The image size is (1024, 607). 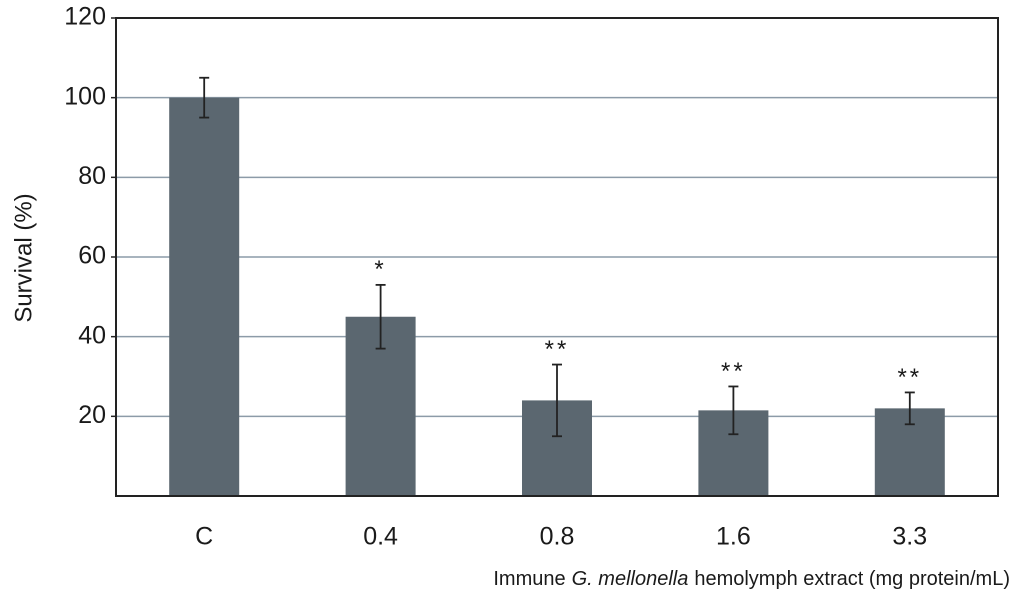 I want to click on x-label-part: hemolymph extract (mg protein/mL), so click(x=852, y=579).